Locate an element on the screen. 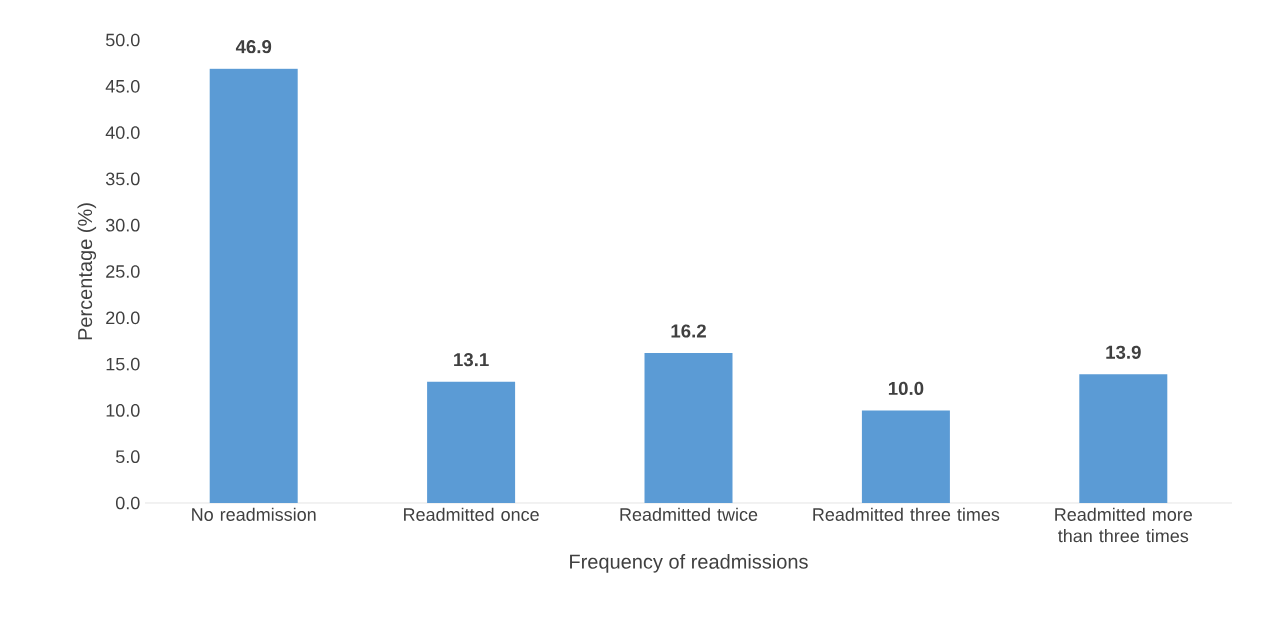 Image resolution: width=1261 pixels, height=644 pixels. y-tick-label: 5.0 is located at coordinates (127, 457).